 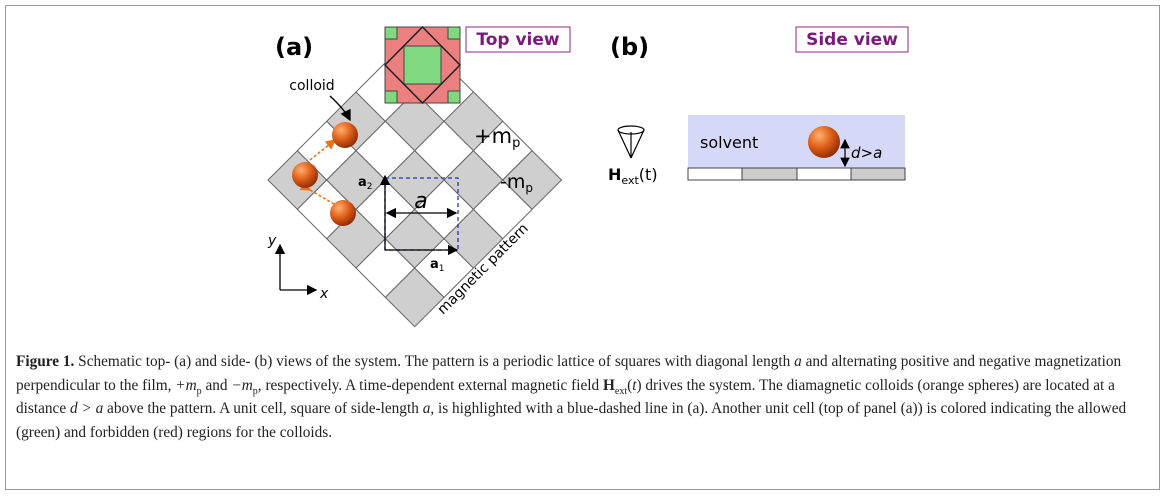 What do you see at coordinates (442, 269) in the screenshot?
I see `text: 1` at bounding box center [442, 269].